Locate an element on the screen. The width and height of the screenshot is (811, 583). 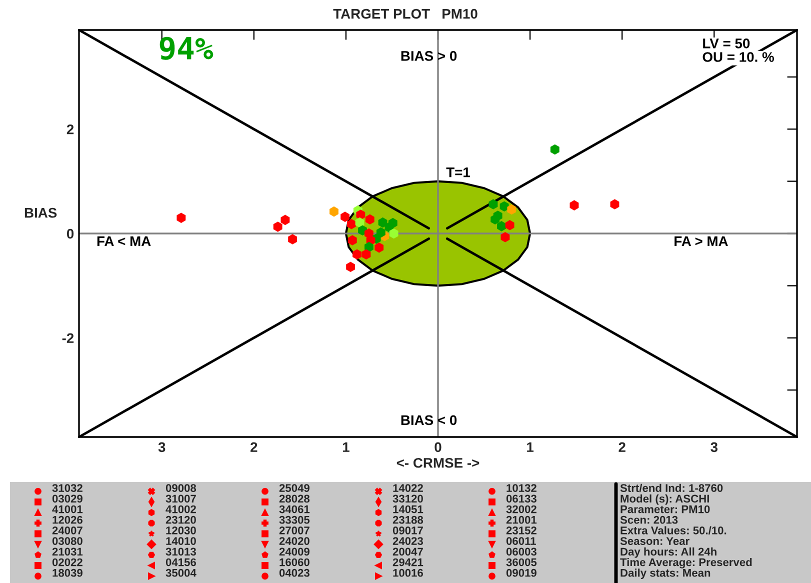
text: 25049 is located at coordinates (294, 488).